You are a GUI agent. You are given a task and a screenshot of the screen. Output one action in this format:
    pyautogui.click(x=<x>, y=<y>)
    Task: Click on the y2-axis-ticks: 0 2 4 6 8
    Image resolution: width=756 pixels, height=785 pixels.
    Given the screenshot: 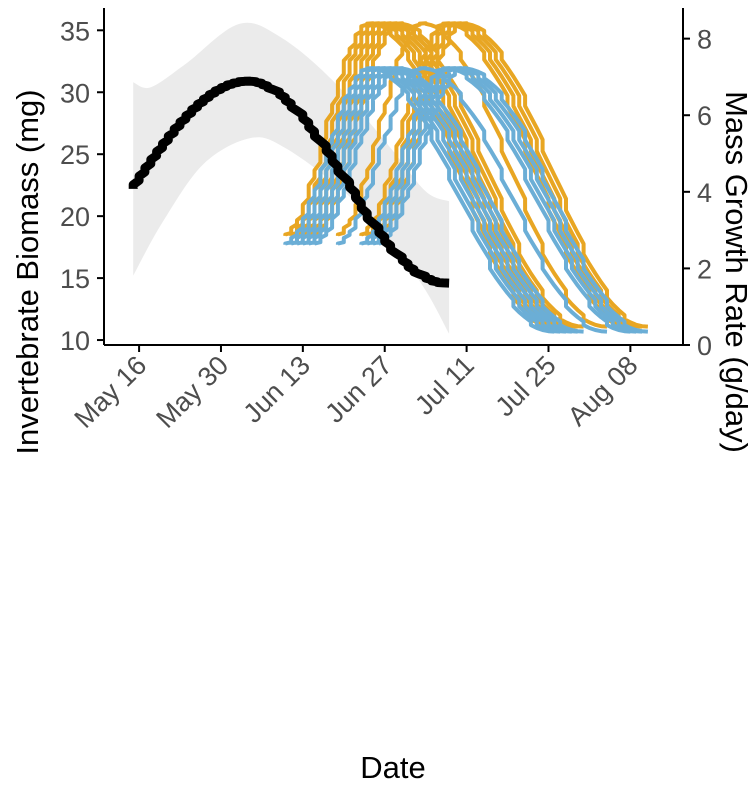 What is the action you would take?
    pyautogui.click(x=697, y=193)
    